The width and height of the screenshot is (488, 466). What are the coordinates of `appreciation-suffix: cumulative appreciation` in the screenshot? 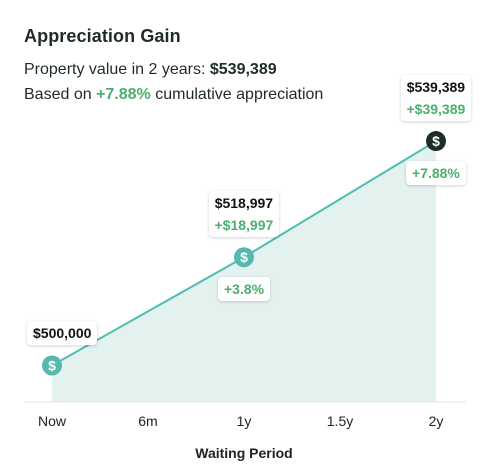 It's located at (237, 94).